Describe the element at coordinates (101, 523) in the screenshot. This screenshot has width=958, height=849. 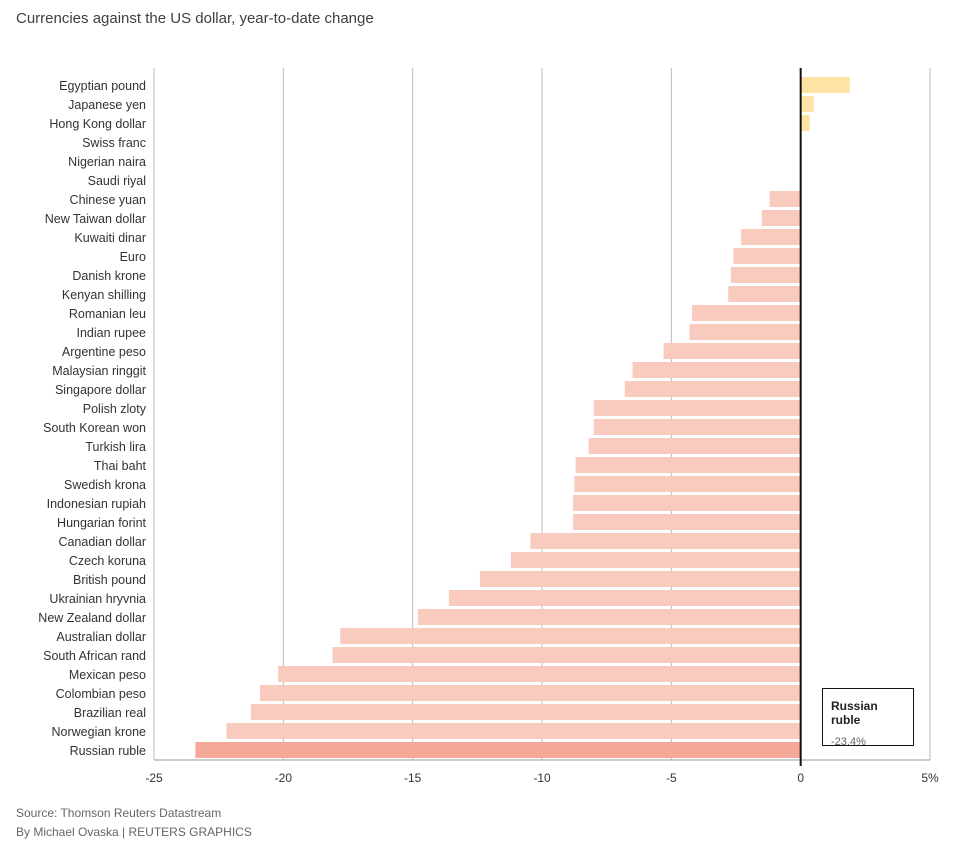
I see `category-label: Hungarian forint` at that location.